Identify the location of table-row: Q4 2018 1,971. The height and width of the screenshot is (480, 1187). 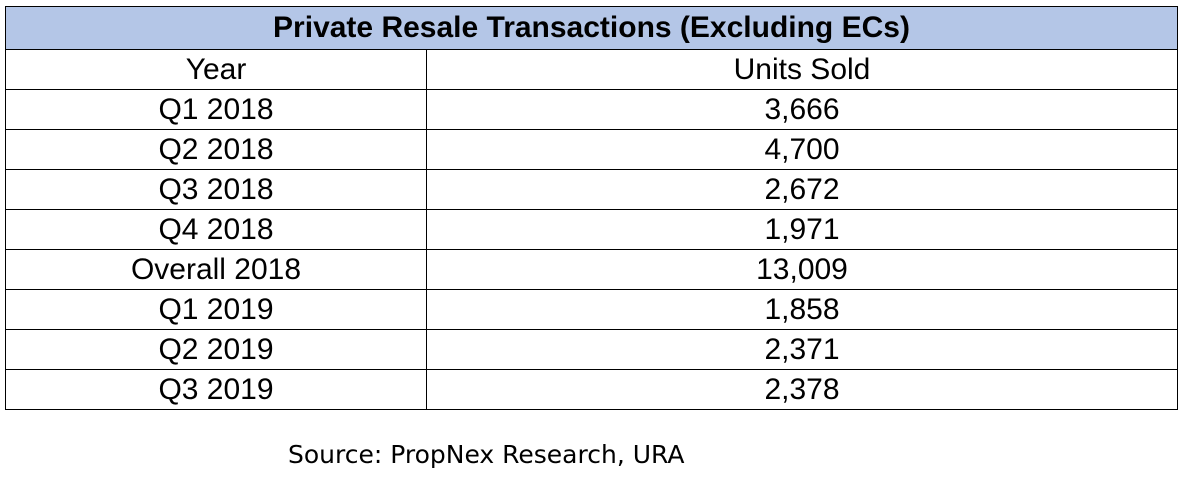
(591, 229).